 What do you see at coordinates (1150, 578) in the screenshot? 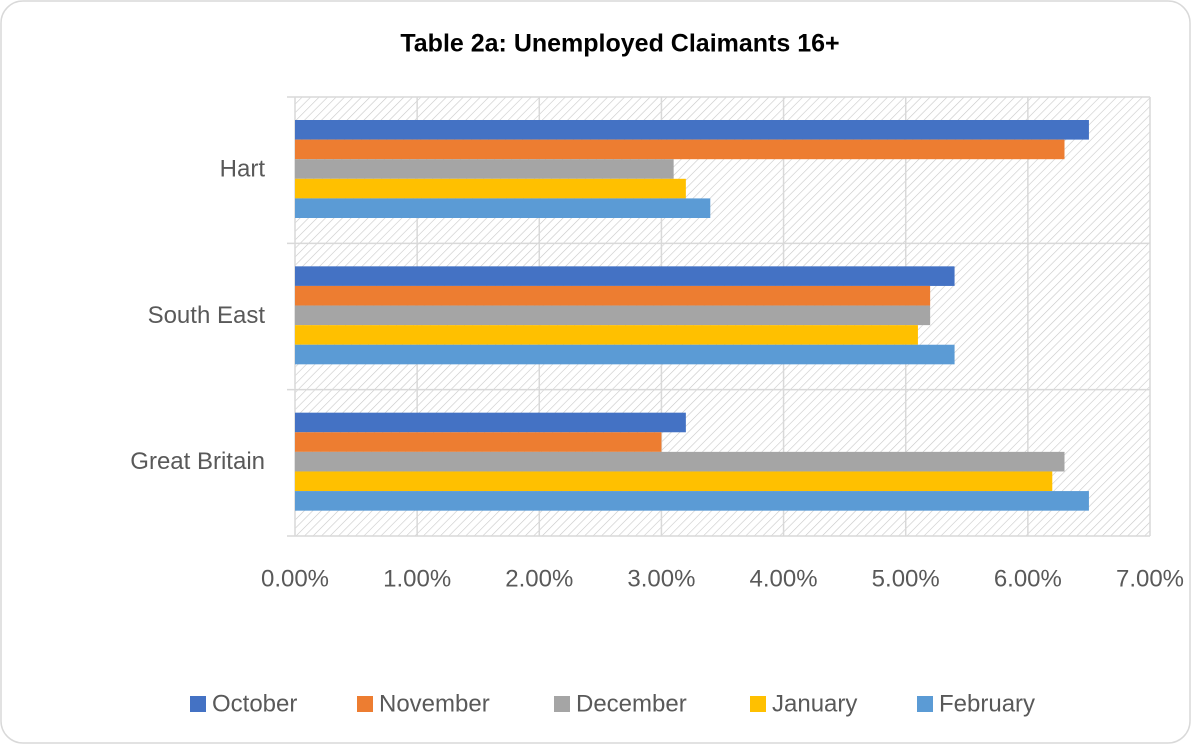
I see `x-tick-label: 7.00%` at bounding box center [1150, 578].